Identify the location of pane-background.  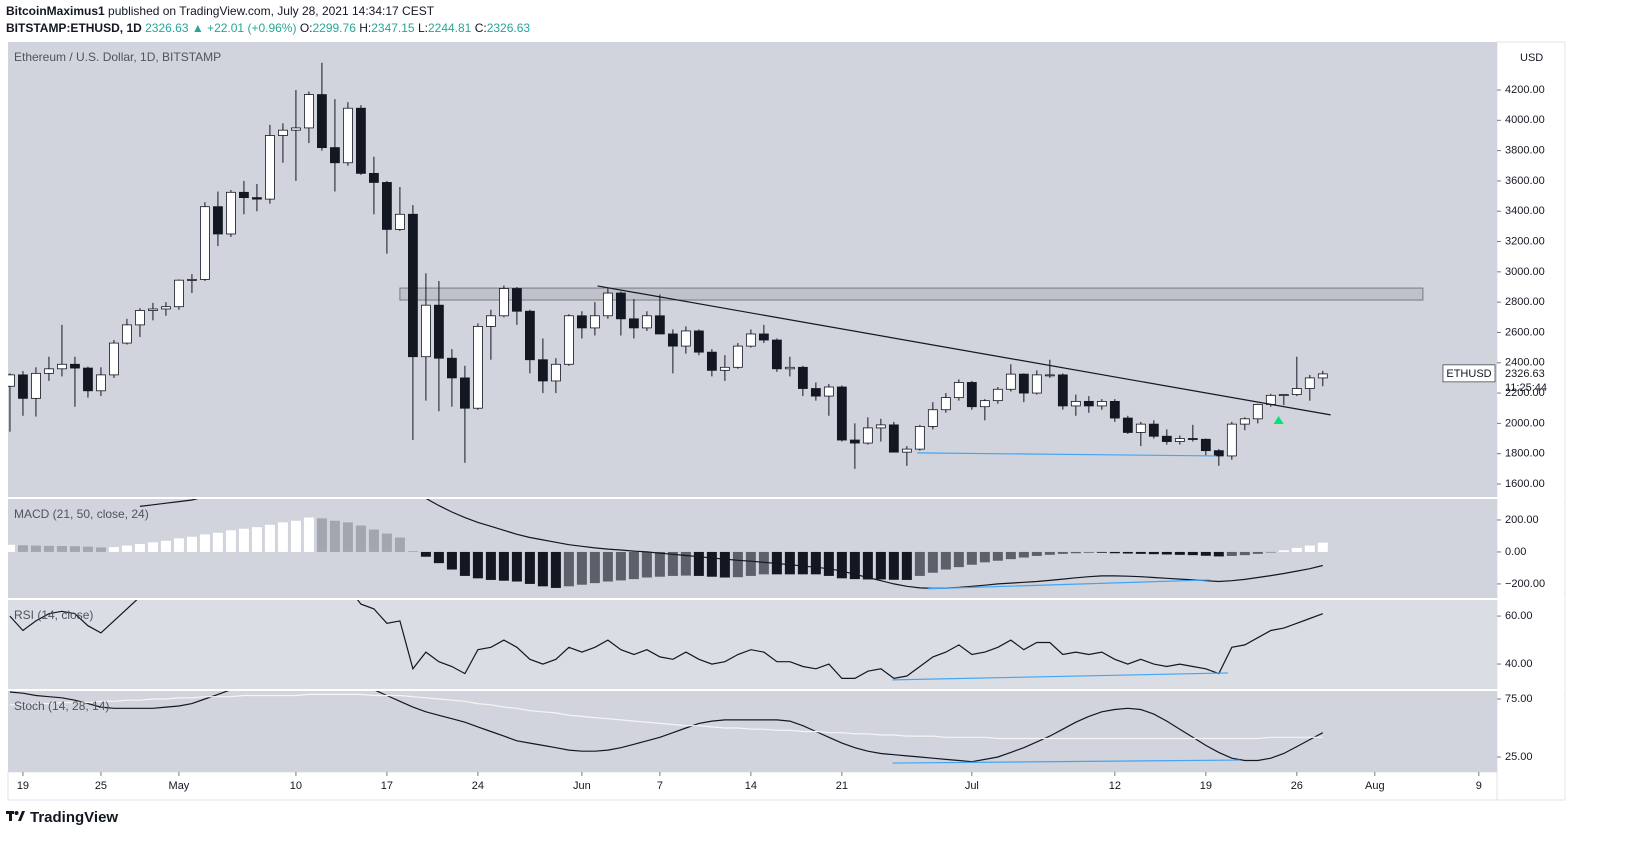
(752, 644).